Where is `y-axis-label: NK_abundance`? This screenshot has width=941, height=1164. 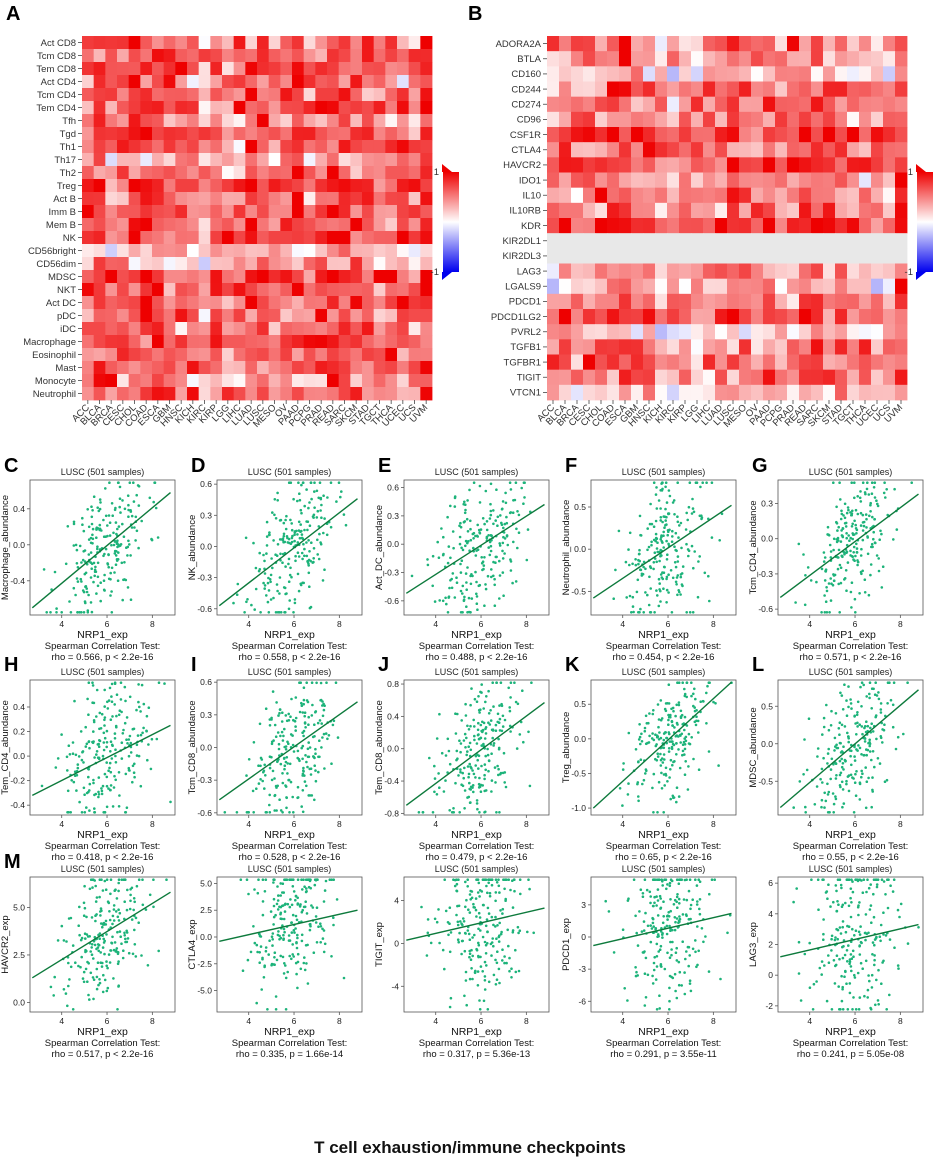 y-axis-label: NK_abundance is located at coordinates (192, 548).